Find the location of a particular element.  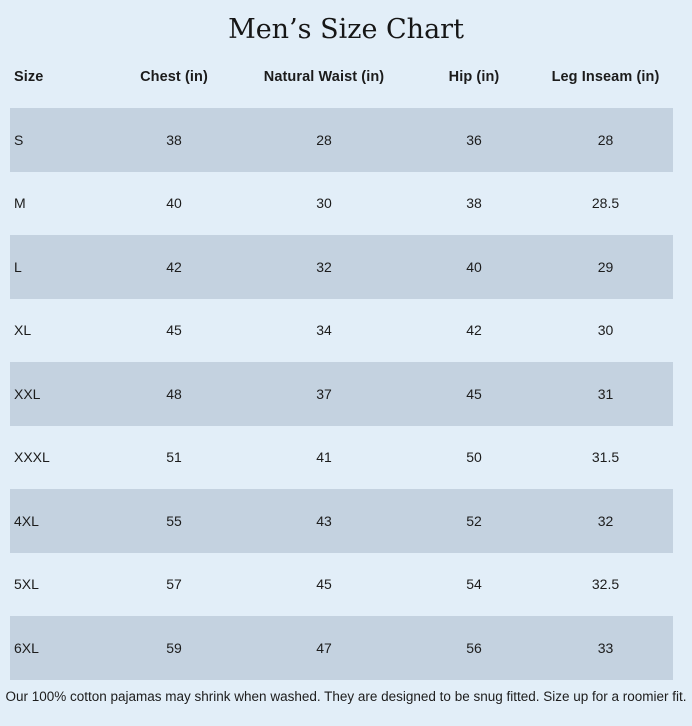

measurement-value: 56 is located at coordinates (474, 647).